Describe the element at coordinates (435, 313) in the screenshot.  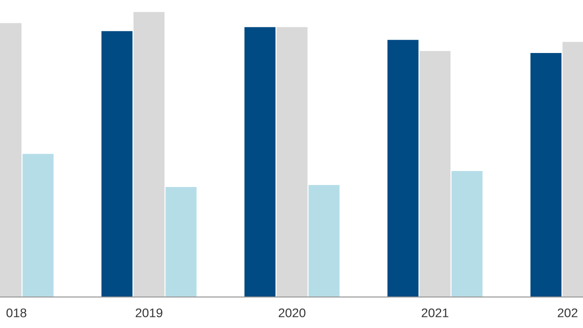
I see `x-tick-label: 2021` at that location.